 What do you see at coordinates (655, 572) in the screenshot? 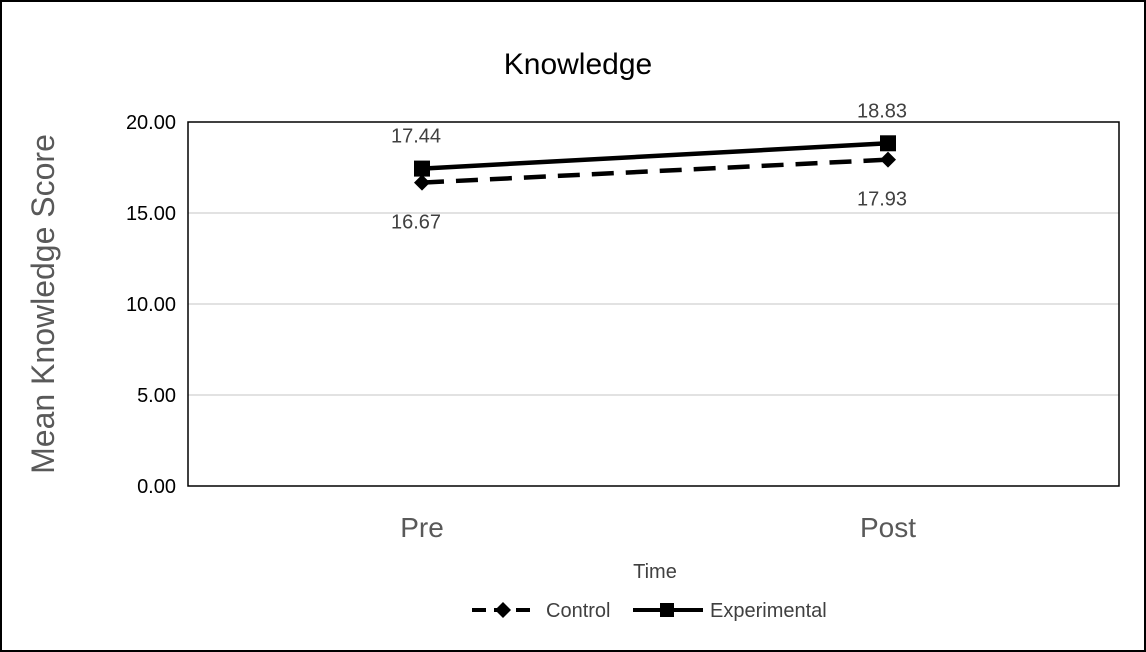
I see `x-axis-label: Time` at bounding box center [655, 572].